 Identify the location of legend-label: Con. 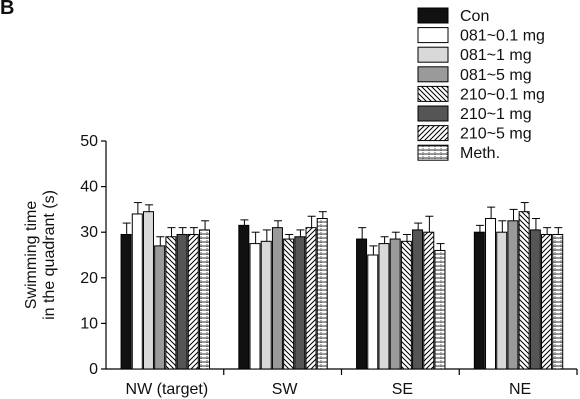
(474, 16).